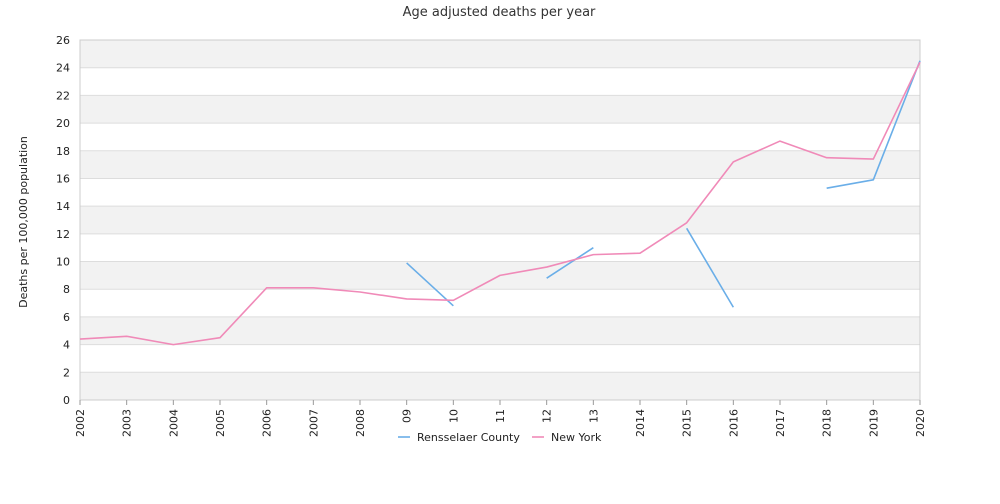 This screenshot has height=504, width=1000. I want to click on y-axis-label: Deaths per 100,000 population, so click(23, 222).